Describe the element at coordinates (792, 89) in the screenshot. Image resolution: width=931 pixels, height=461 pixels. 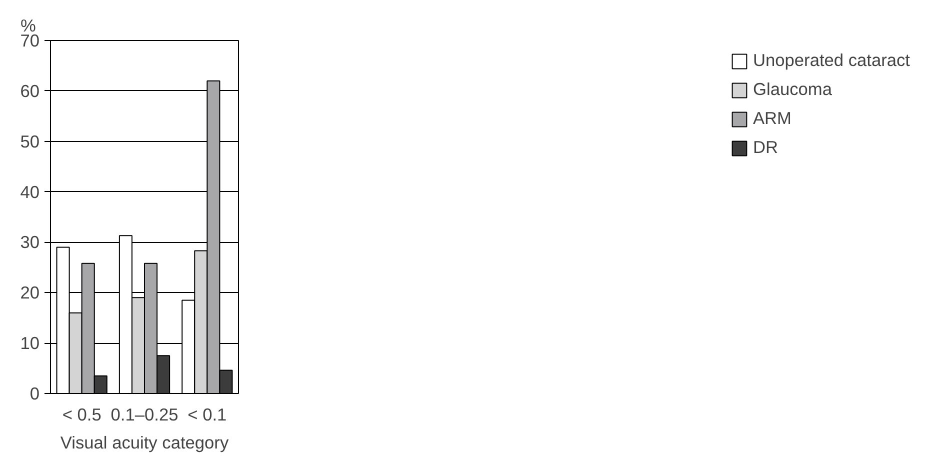
I see `legend-label: Glaucoma` at that location.